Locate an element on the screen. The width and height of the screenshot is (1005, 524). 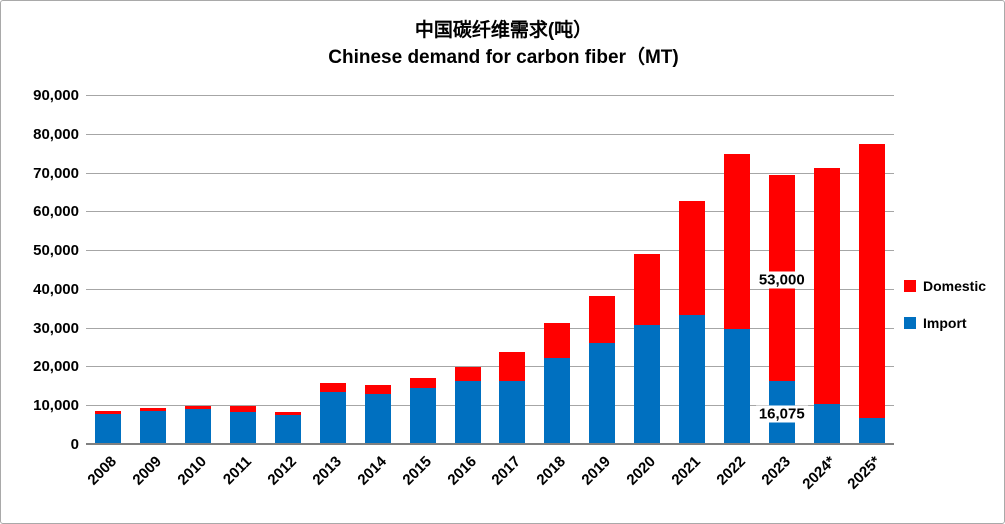
bar-segment-domestic-2015 is located at coordinates (422, 382).